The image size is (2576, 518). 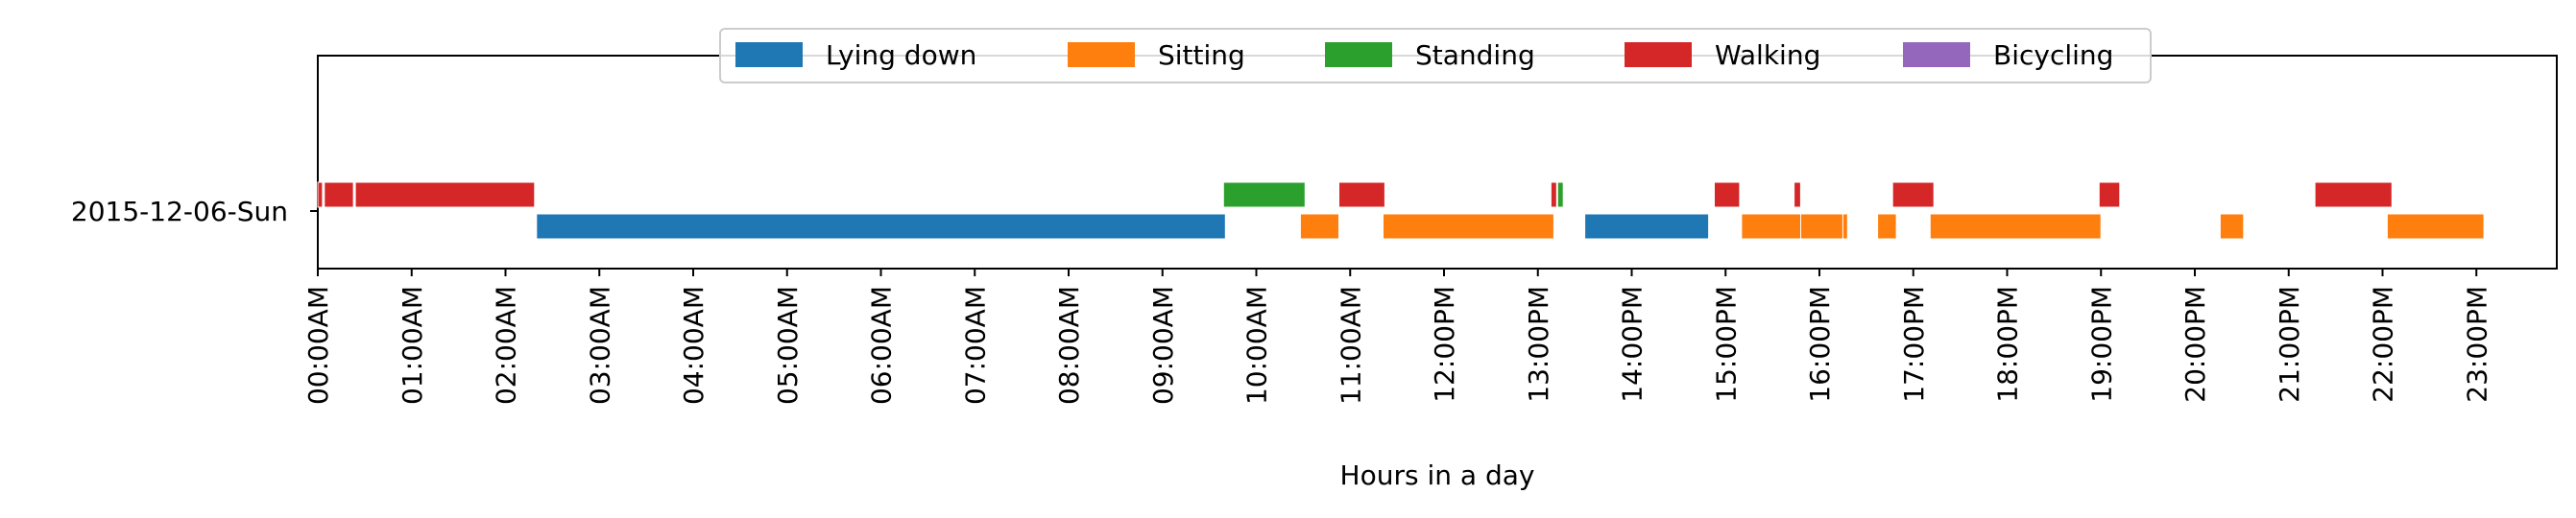 What do you see at coordinates (1350, 345) in the screenshot?
I see `x-tick-label: 11:00AM` at bounding box center [1350, 345].